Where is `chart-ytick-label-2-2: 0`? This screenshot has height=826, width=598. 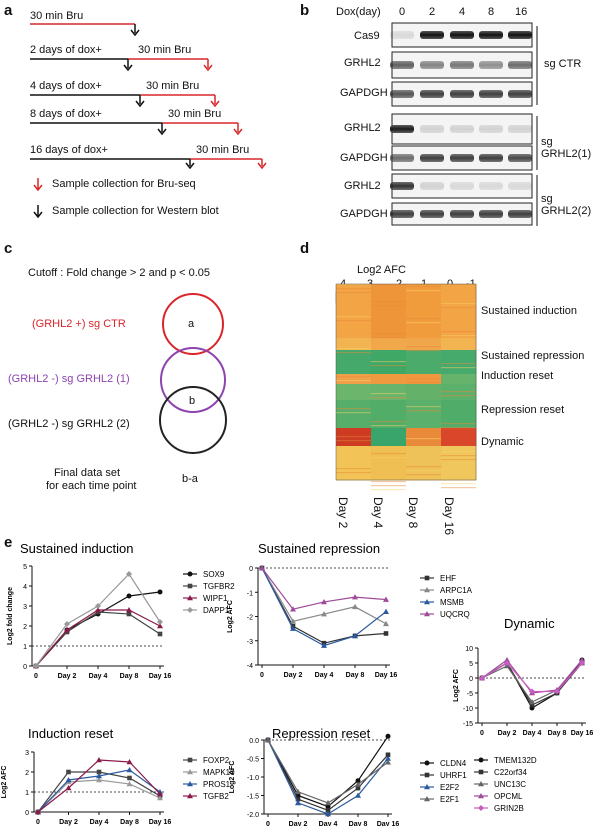
chart-ytick-label-2-2: 0 is located at coordinates (471, 679).